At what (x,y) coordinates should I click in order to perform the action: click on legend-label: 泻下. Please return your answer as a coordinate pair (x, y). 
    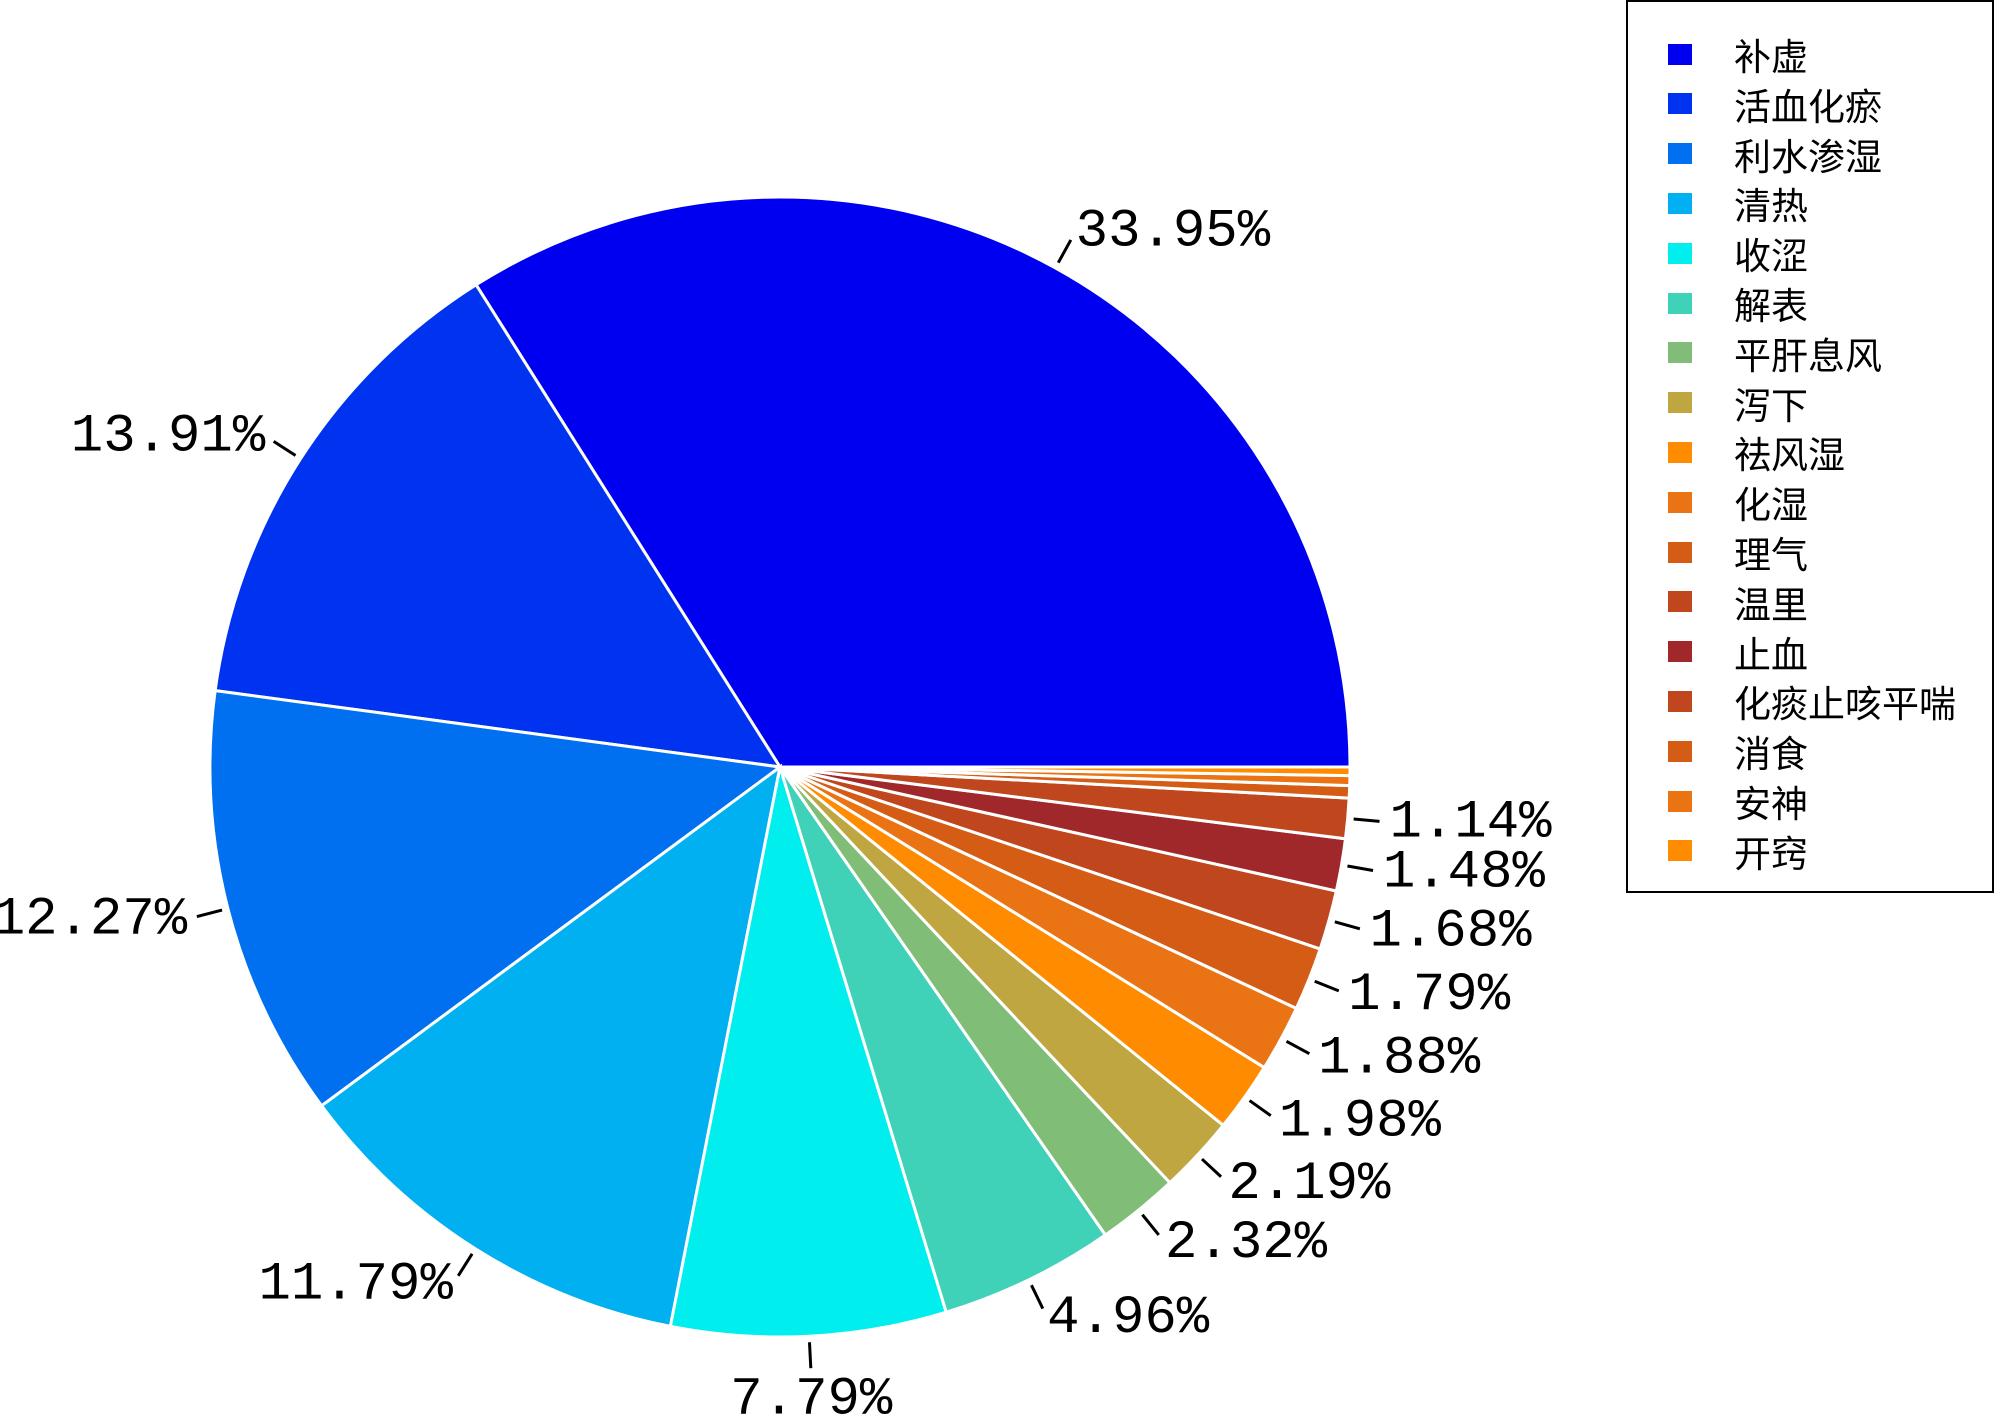
    Looking at the image, I should click on (1771, 406).